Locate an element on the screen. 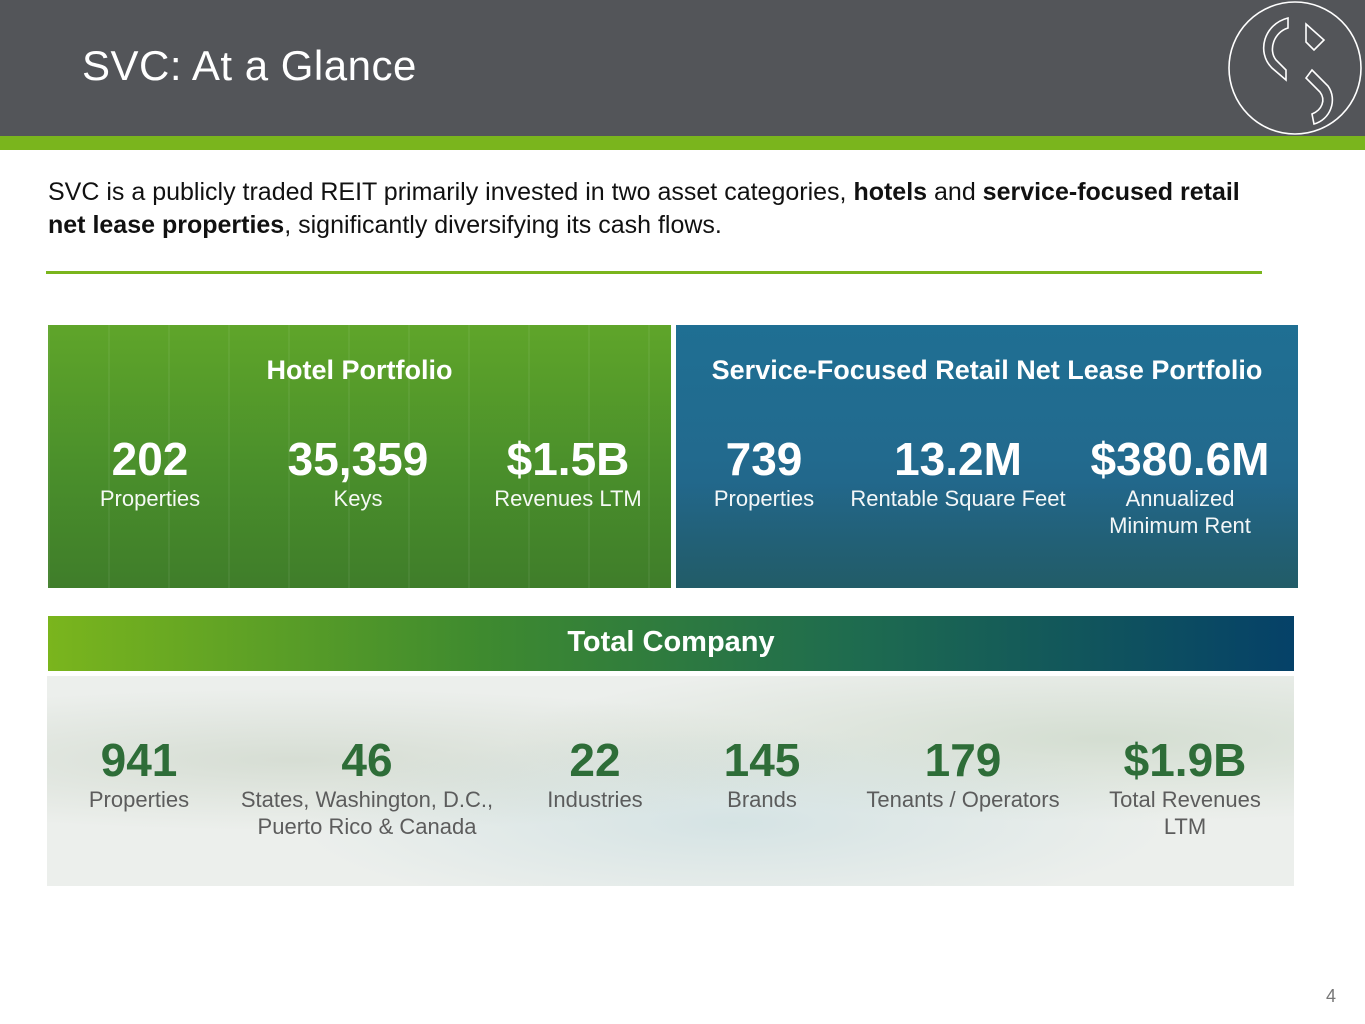 The height and width of the screenshot is (1024, 1365). stat-value: 145 is located at coordinates (762, 760).